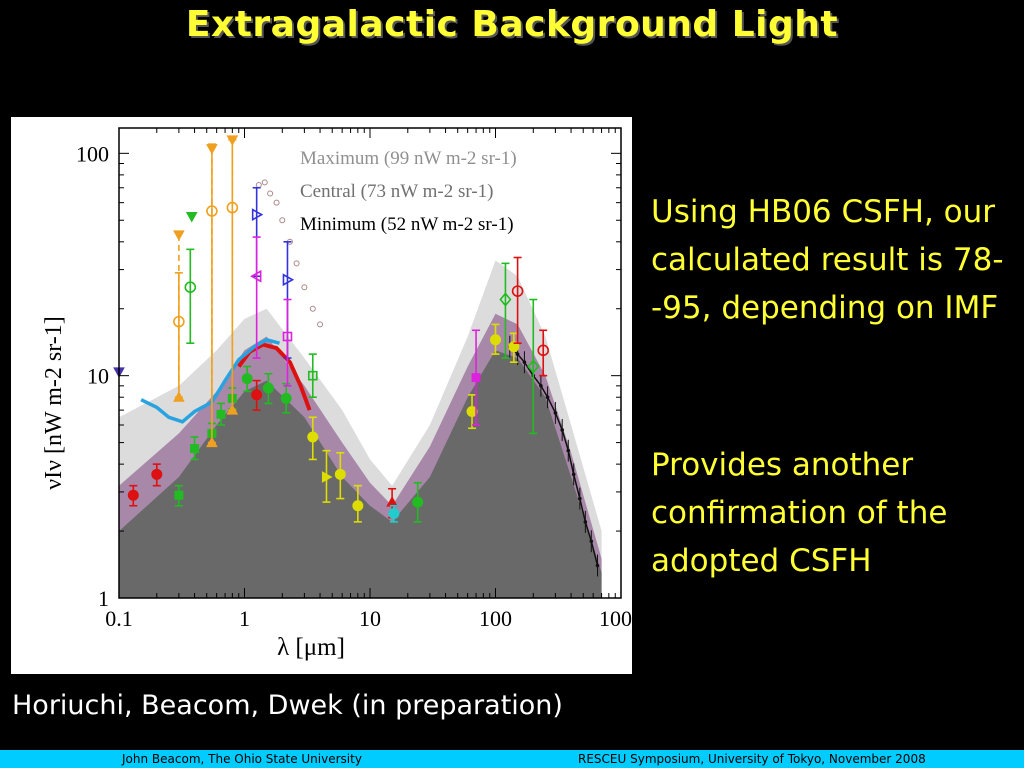 This screenshot has height=768, width=1024. Describe the element at coordinates (615, 618) in the screenshot. I see `x-tick-label: 1000` at that location.